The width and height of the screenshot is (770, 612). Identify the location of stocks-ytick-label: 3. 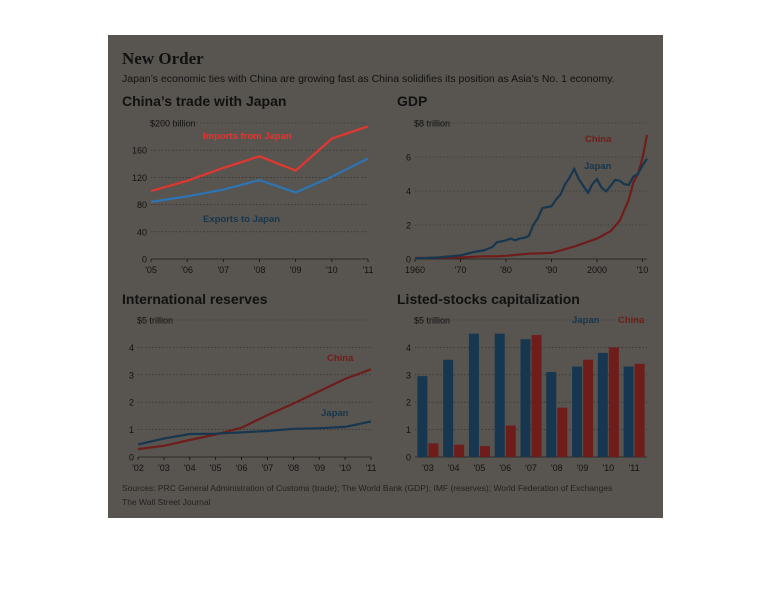
(408, 375).